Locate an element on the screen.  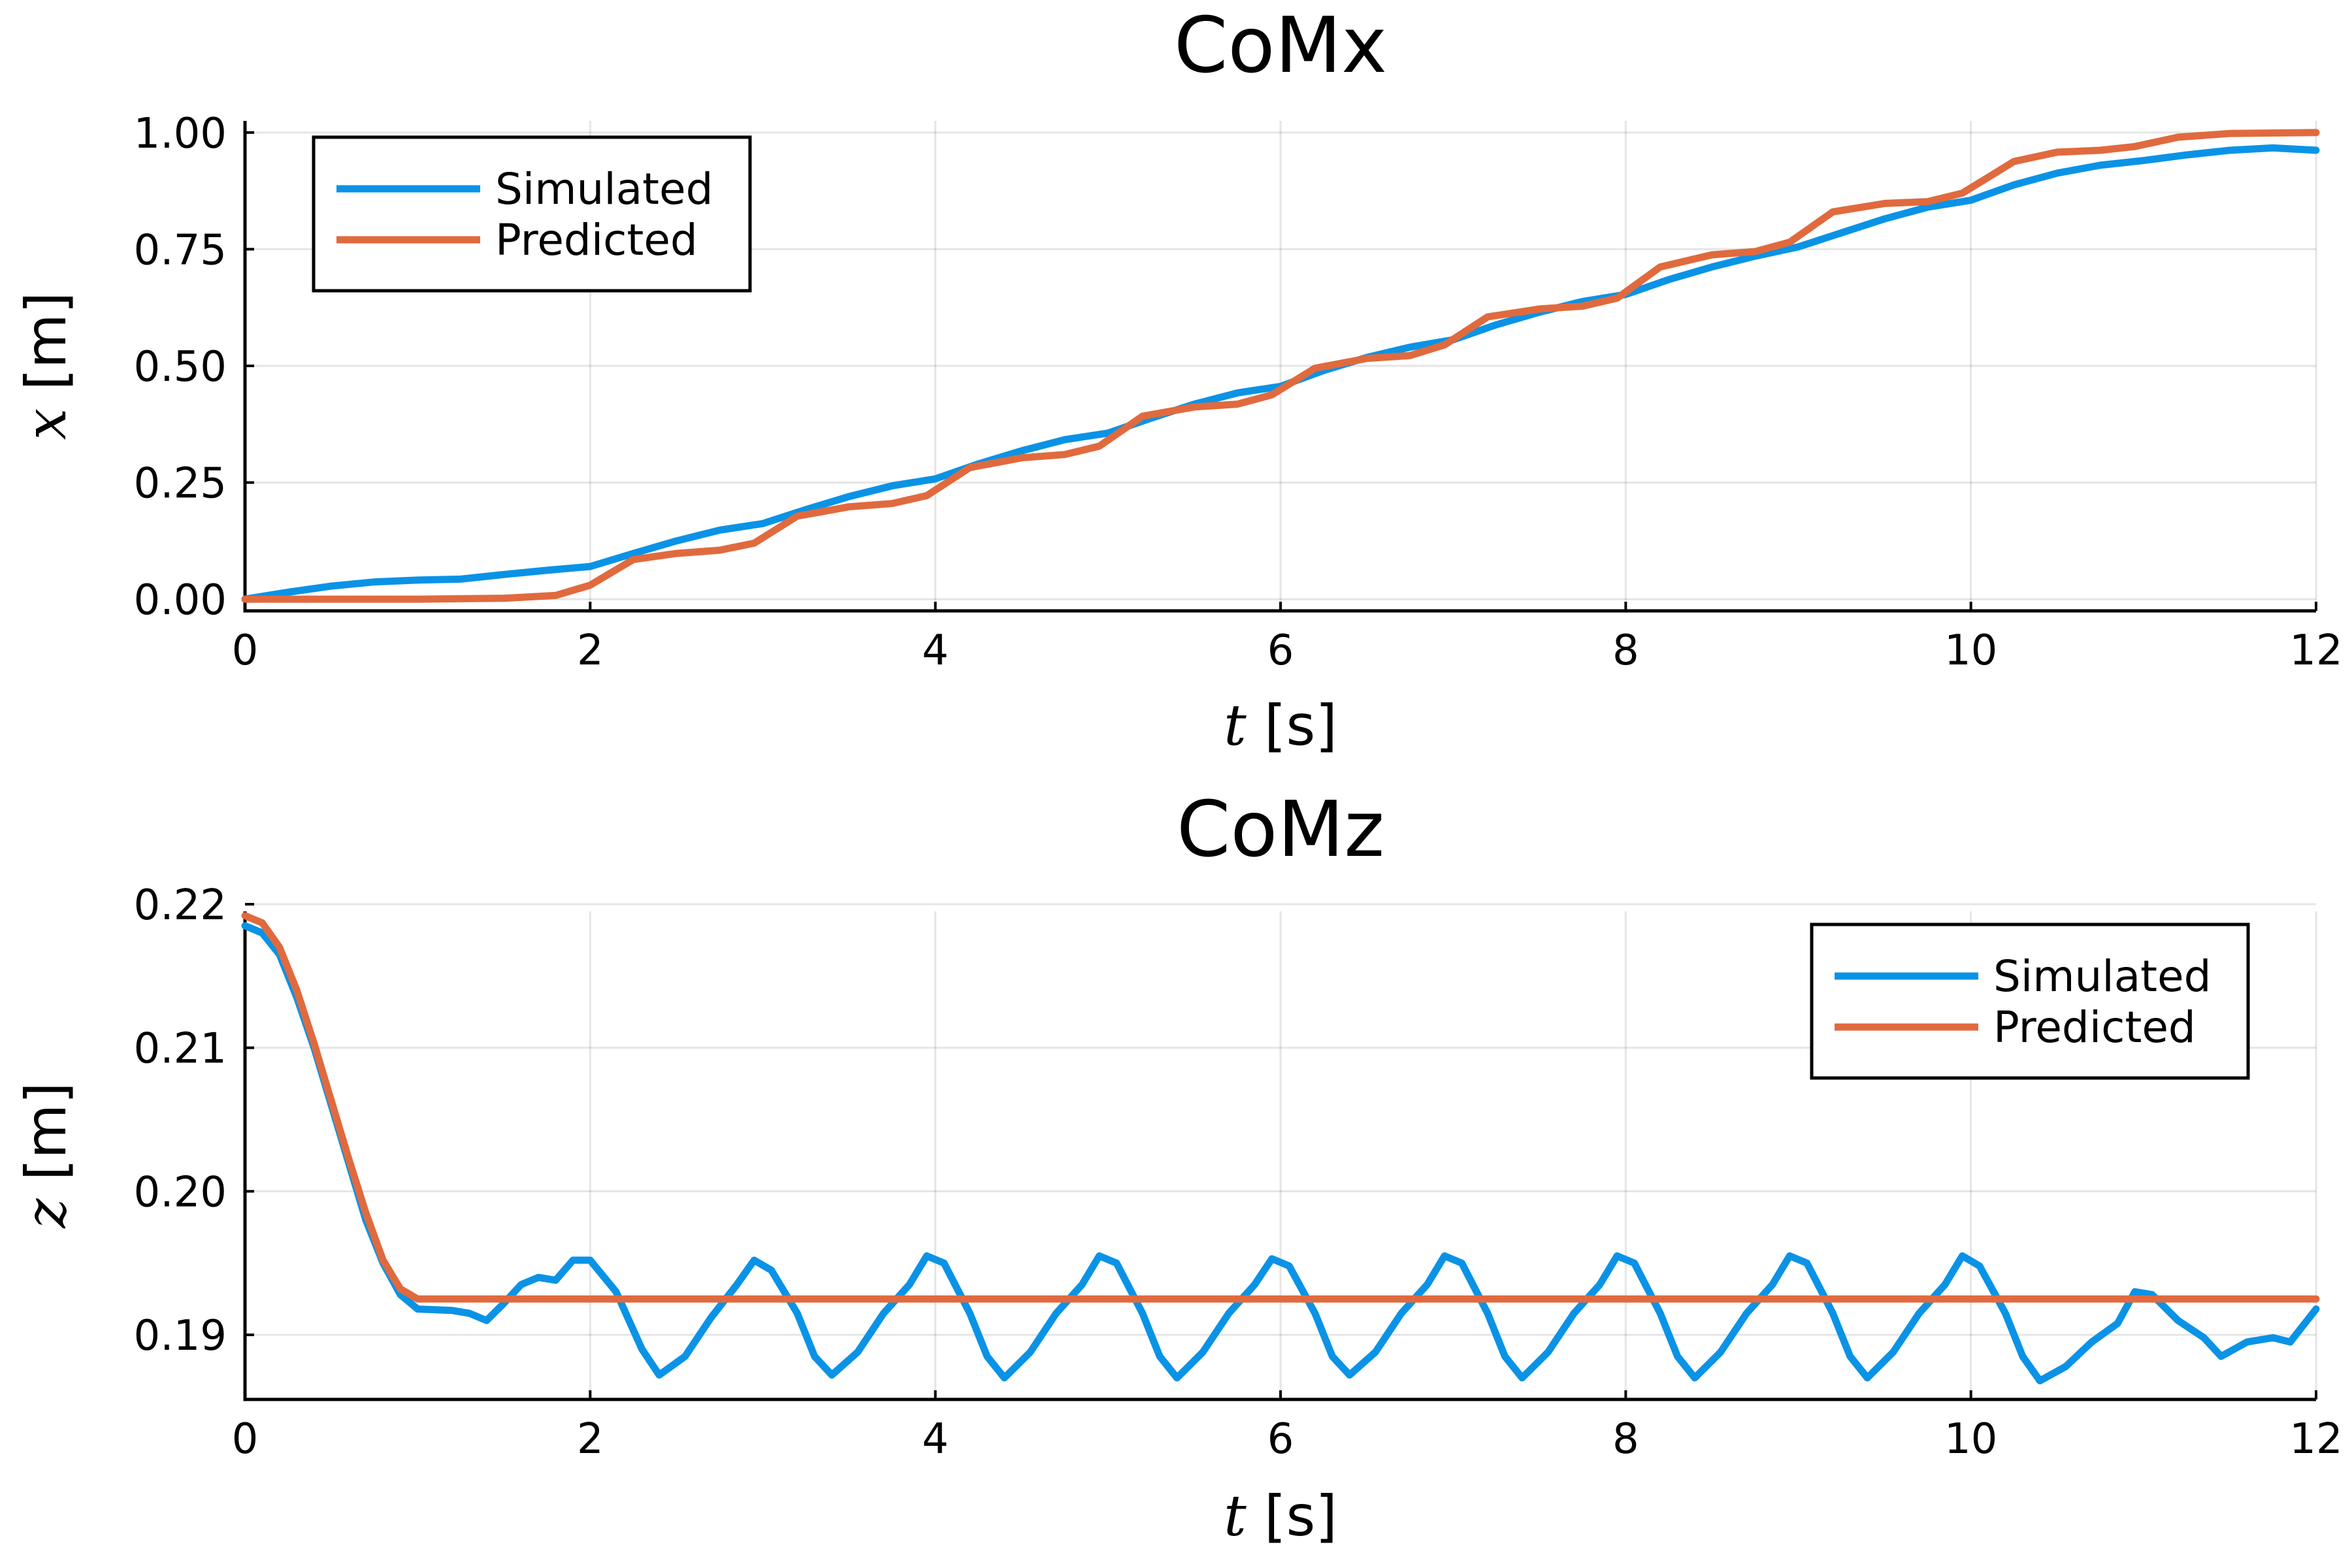
y-tick-label: 0.75 is located at coordinates (180, 250).